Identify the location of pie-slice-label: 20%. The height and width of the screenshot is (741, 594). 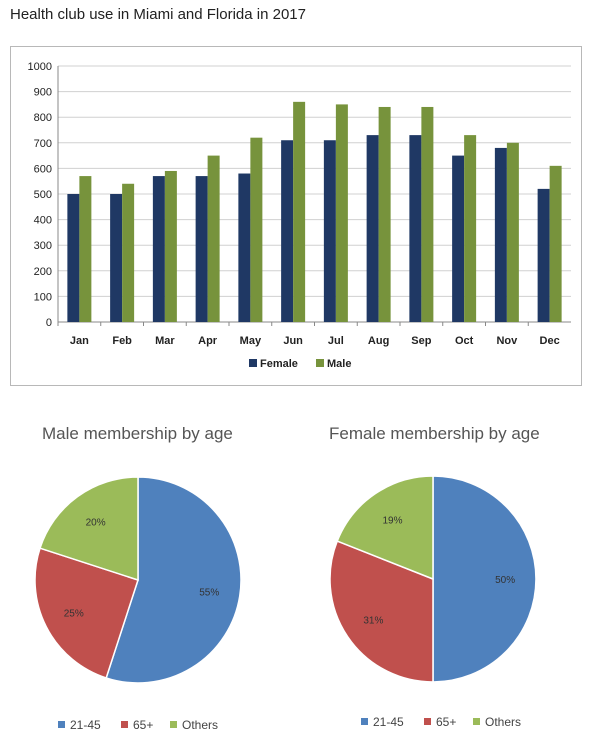
(96, 523).